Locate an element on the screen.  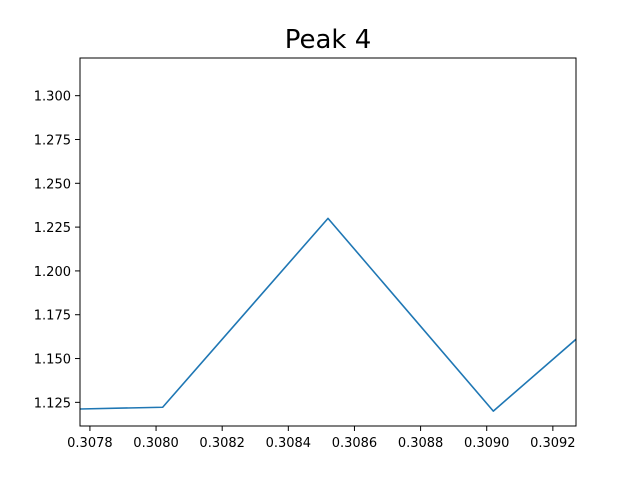
x-tick-label: 0.3086 is located at coordinates (355, 443).